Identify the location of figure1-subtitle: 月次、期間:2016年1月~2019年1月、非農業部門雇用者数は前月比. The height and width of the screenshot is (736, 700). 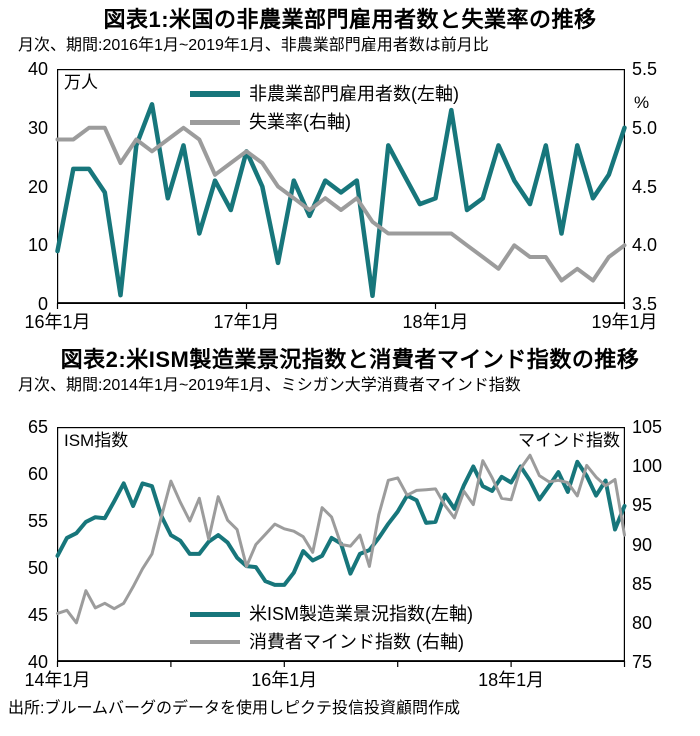
(253, 45).